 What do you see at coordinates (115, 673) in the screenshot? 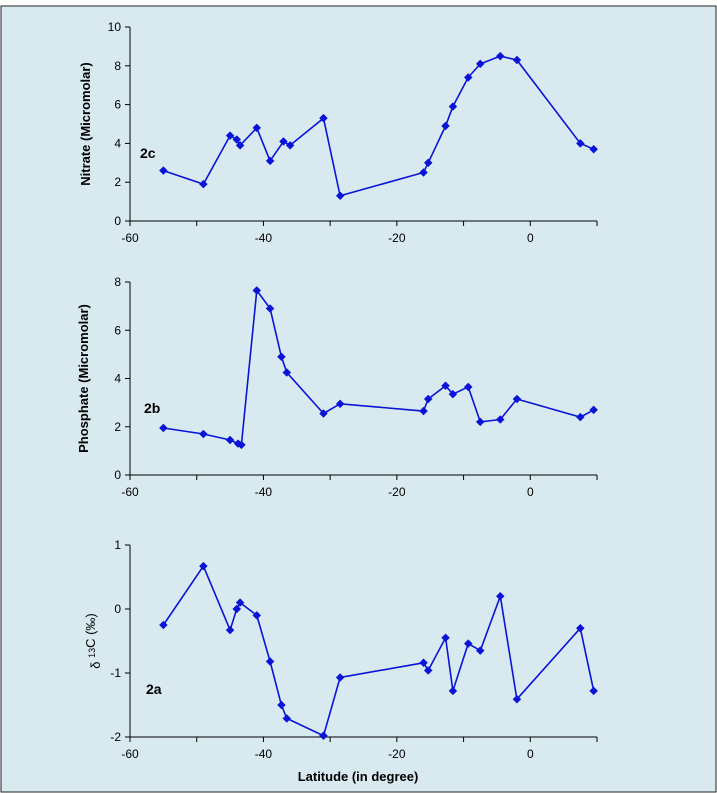
I see `y-tick-label: -1` at bounding box center [115, 673].